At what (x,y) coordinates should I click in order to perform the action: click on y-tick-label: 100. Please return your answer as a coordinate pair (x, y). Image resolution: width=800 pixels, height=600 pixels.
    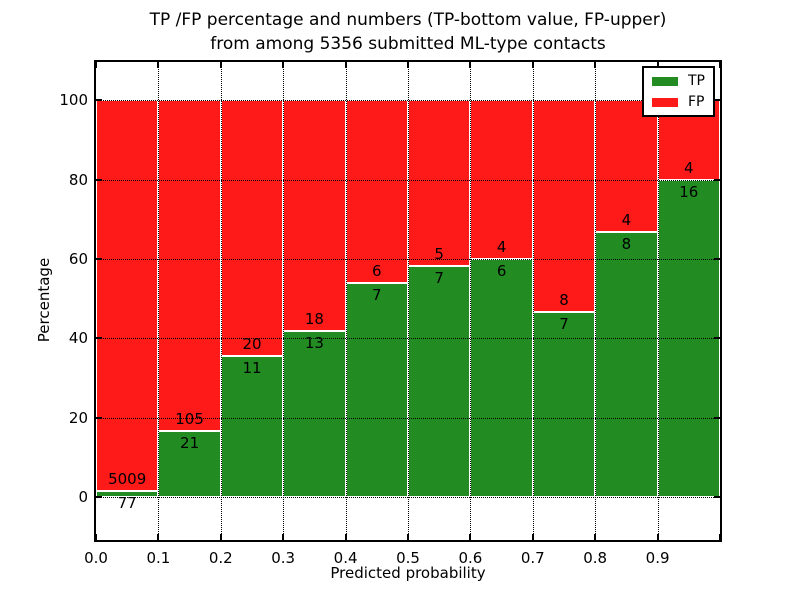
    Looking at the image, I should click on (73, 100).